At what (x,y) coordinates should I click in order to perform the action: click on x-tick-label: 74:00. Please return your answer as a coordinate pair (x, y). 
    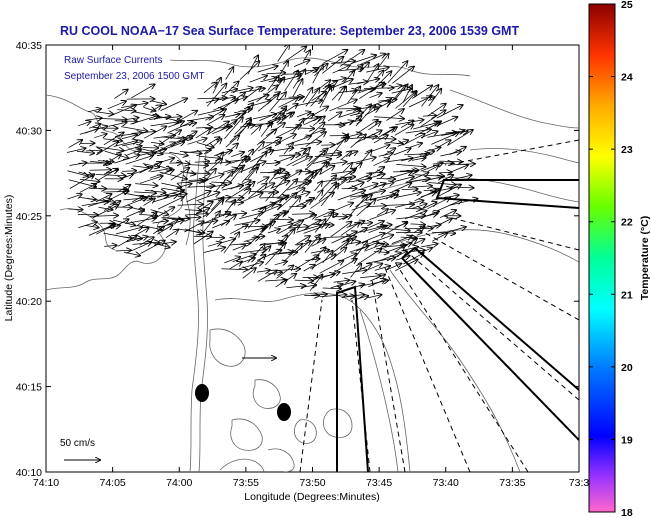
    Looking at the image, I should click on (179, 483).